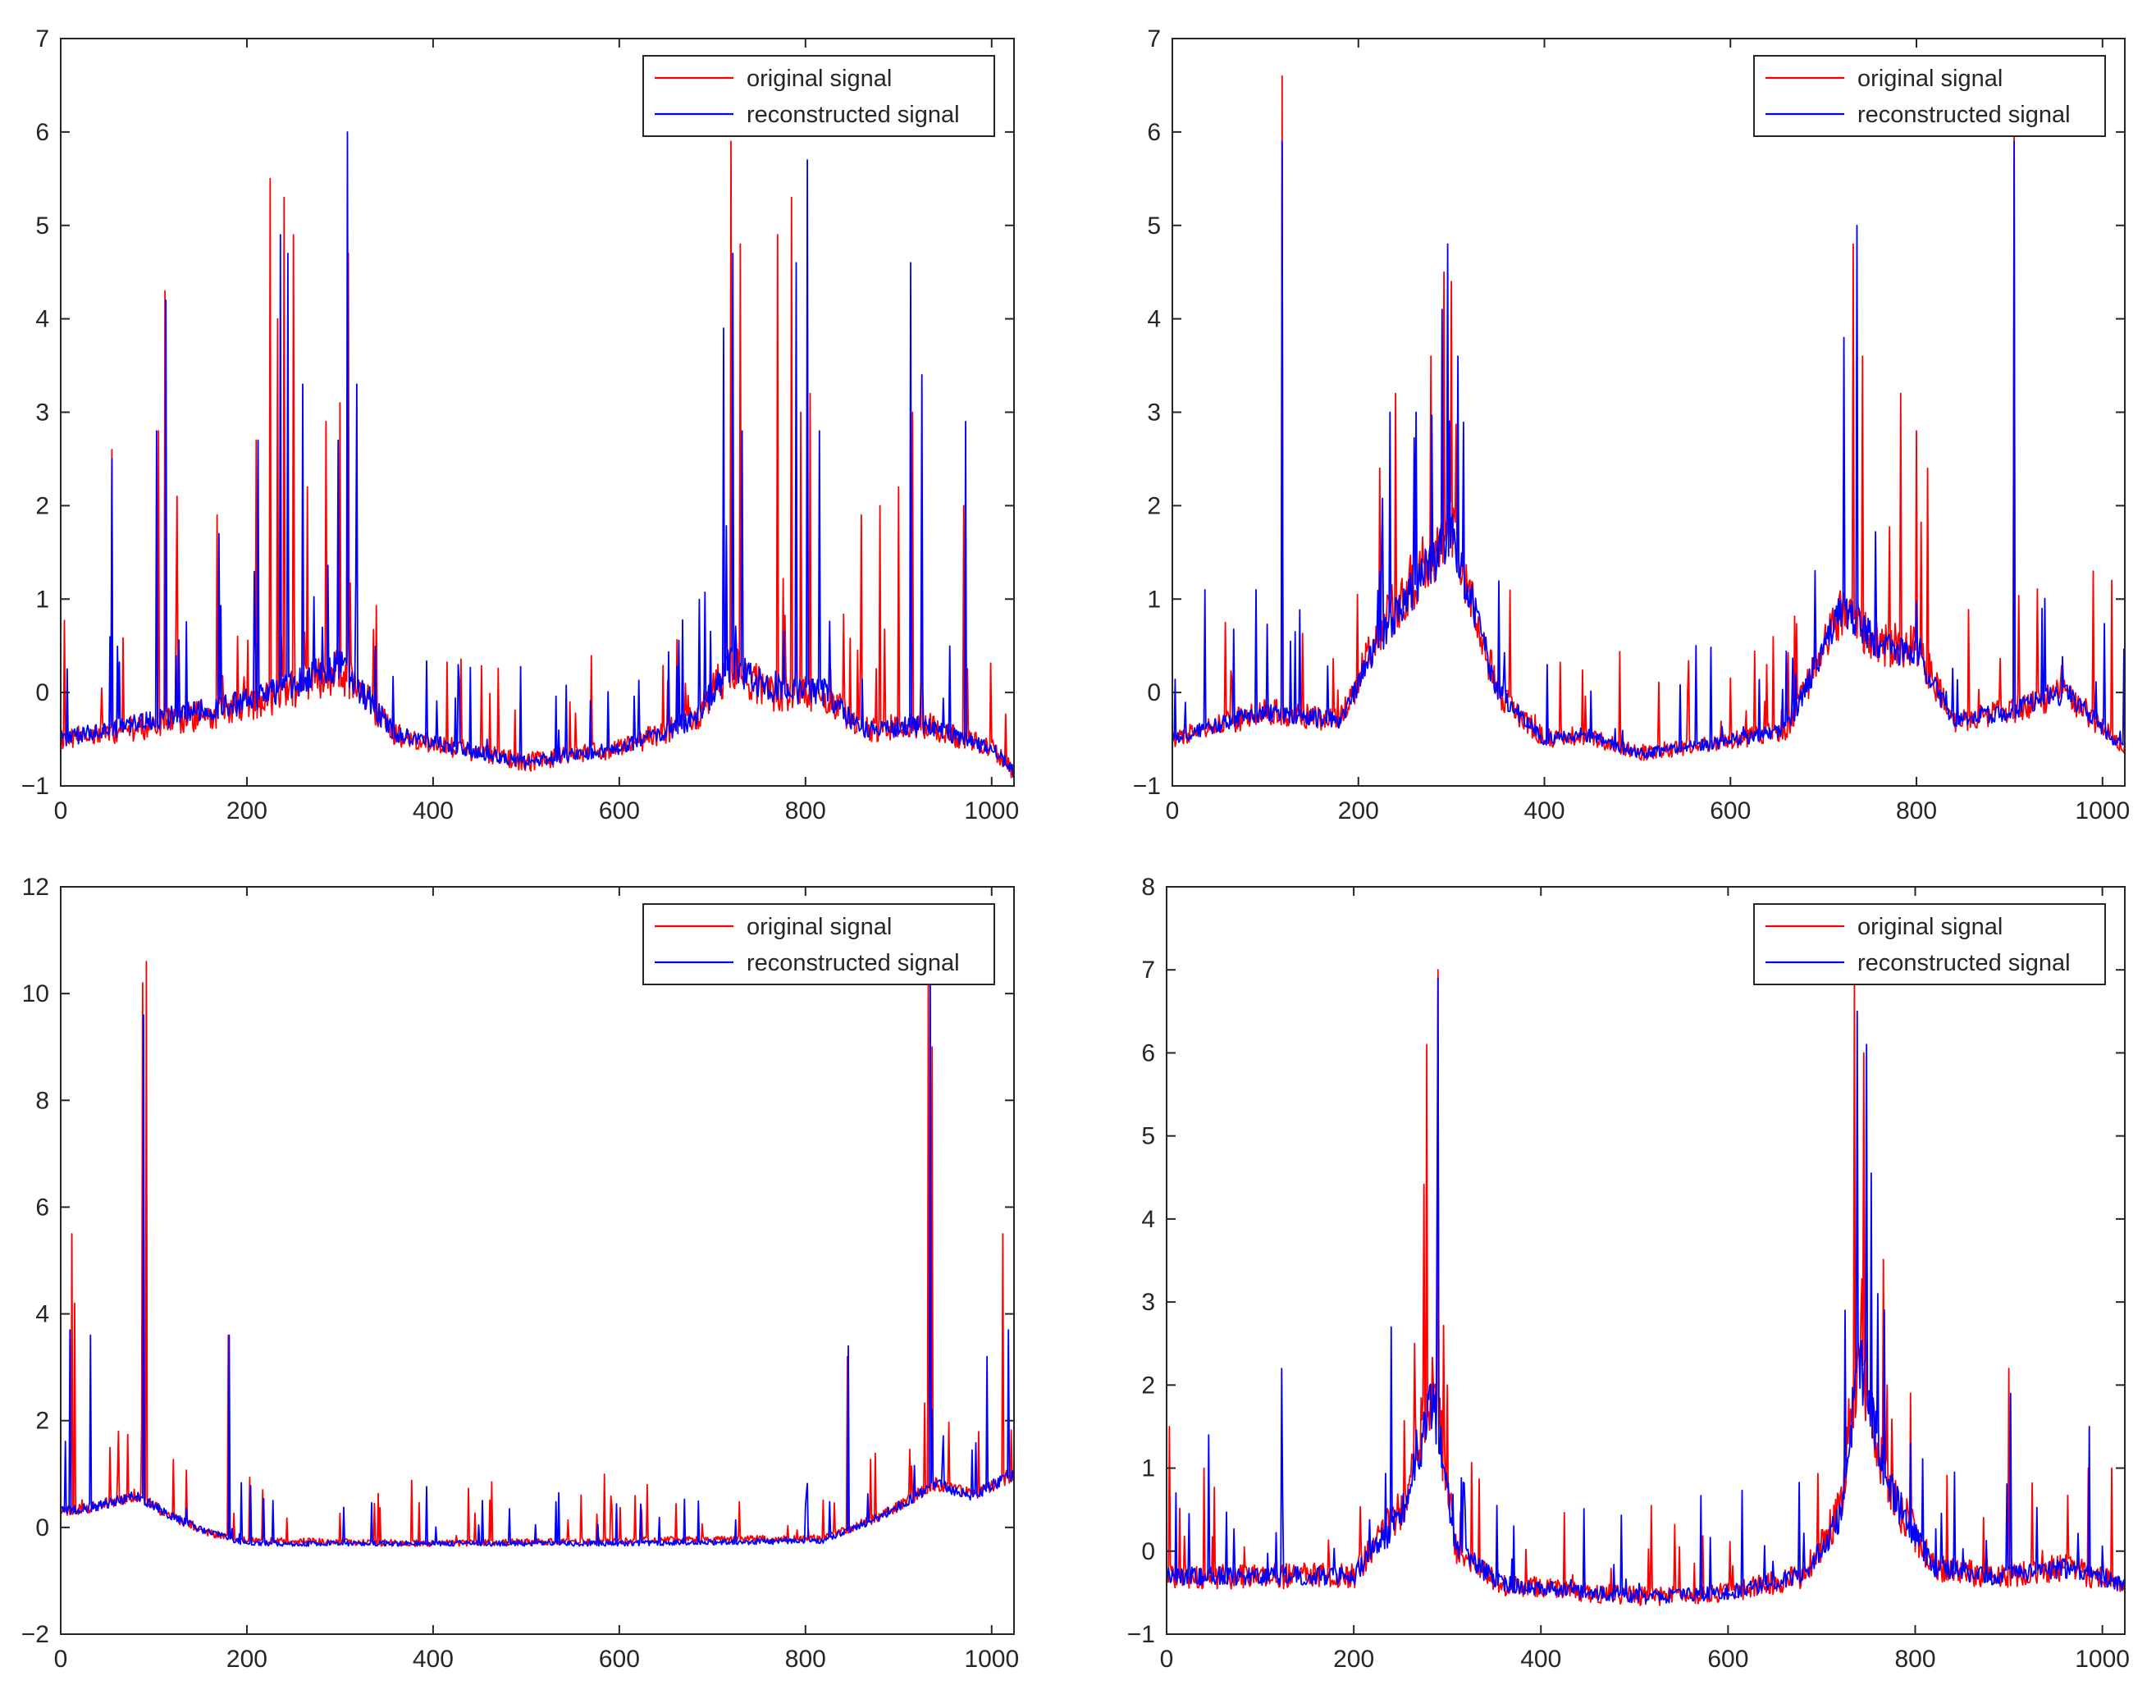 This screenshot has height=1708, width=2156. Describe the element at coordinates (1148, 1302) in the screenshot. I see `chart-bottom-right-ytick-label: 3` at that location.